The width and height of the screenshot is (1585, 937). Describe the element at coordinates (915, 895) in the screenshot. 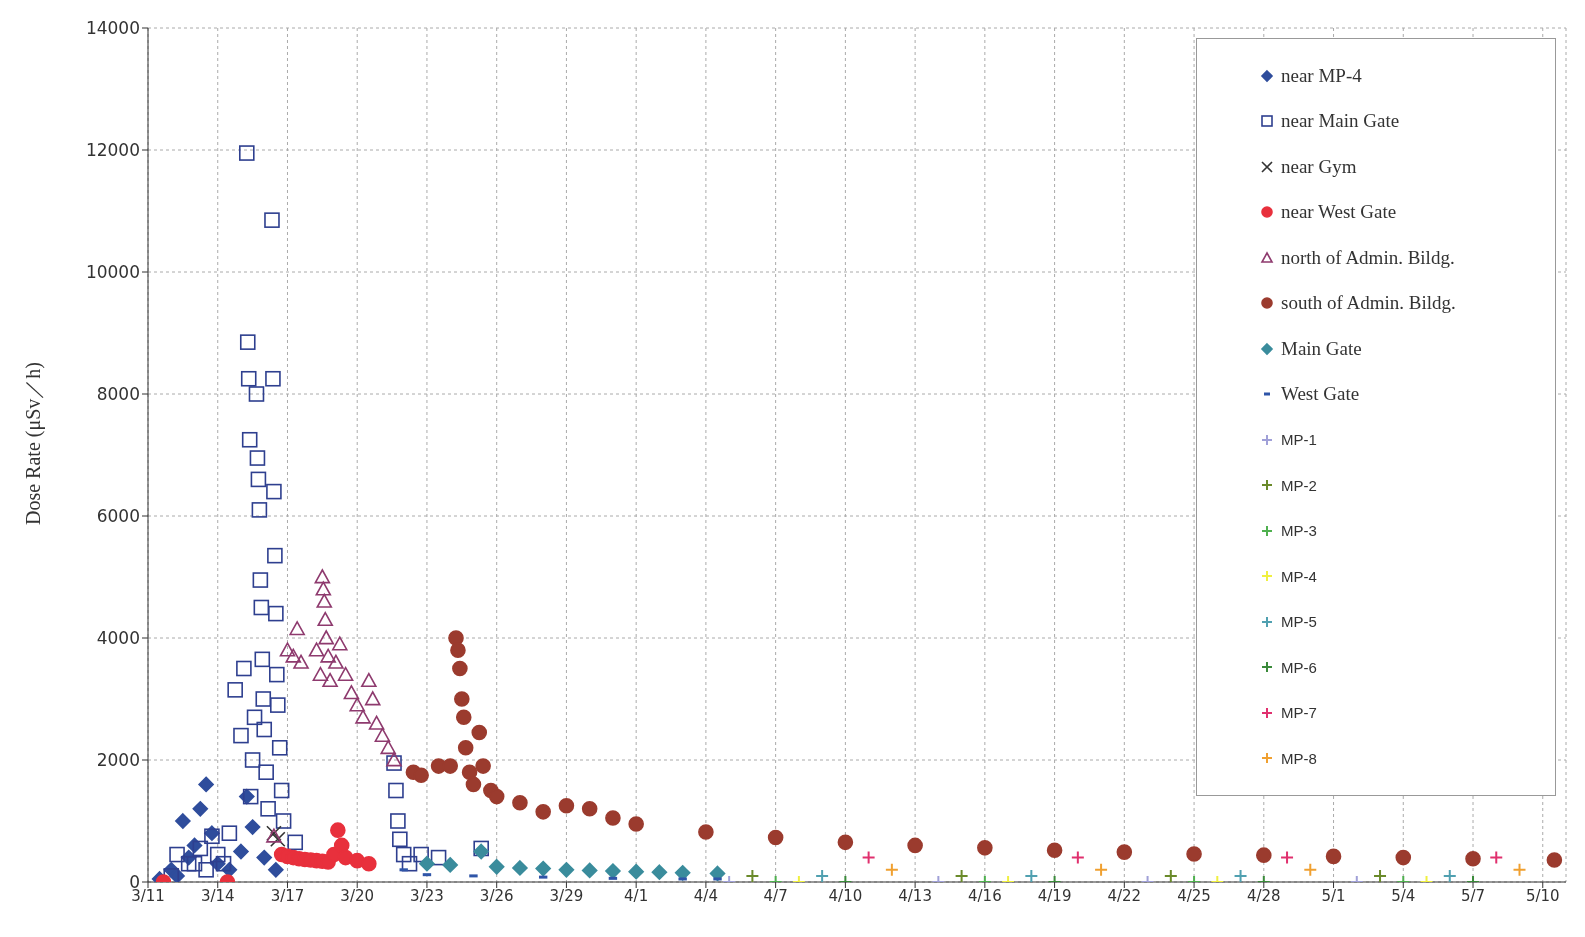

I see `x-tick-label: 4/13` at that location.